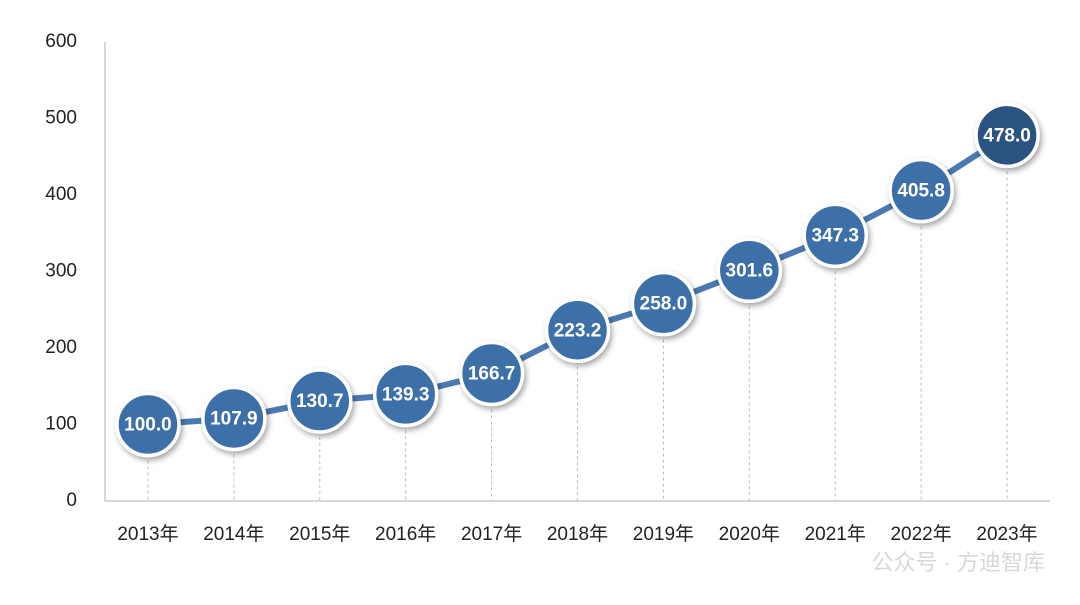 The height and width of the screenshot is (605, 1080). What do you see at coordinates (233, 534) in the screenshot?
I see `x-tick-label: 2014年` at bounding box center [233, 534].